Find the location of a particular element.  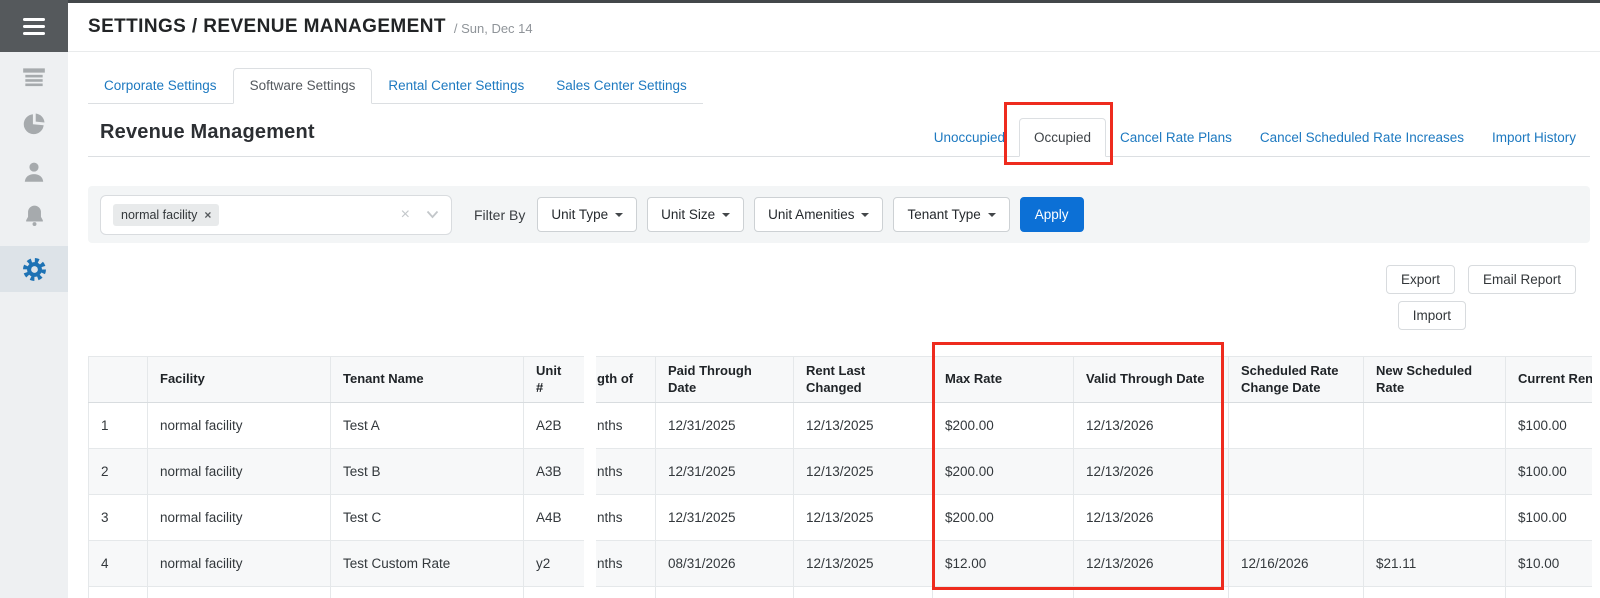

column-header: Rent Last Changed is located at coordinates (863, 379).